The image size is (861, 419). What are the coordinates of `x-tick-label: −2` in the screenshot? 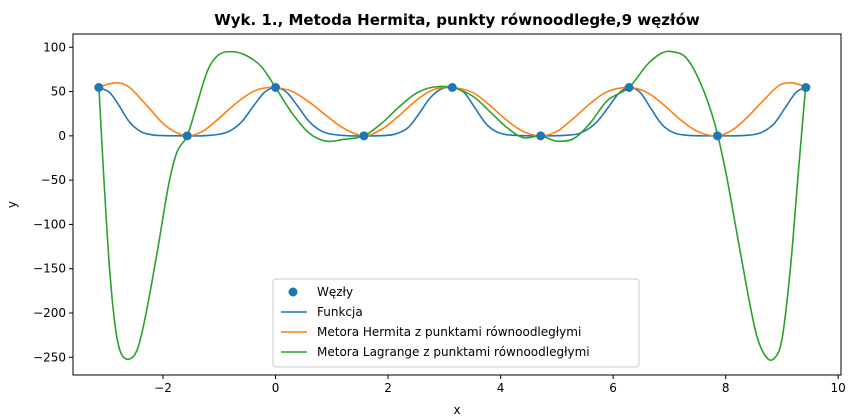 It's located at (163, 388).